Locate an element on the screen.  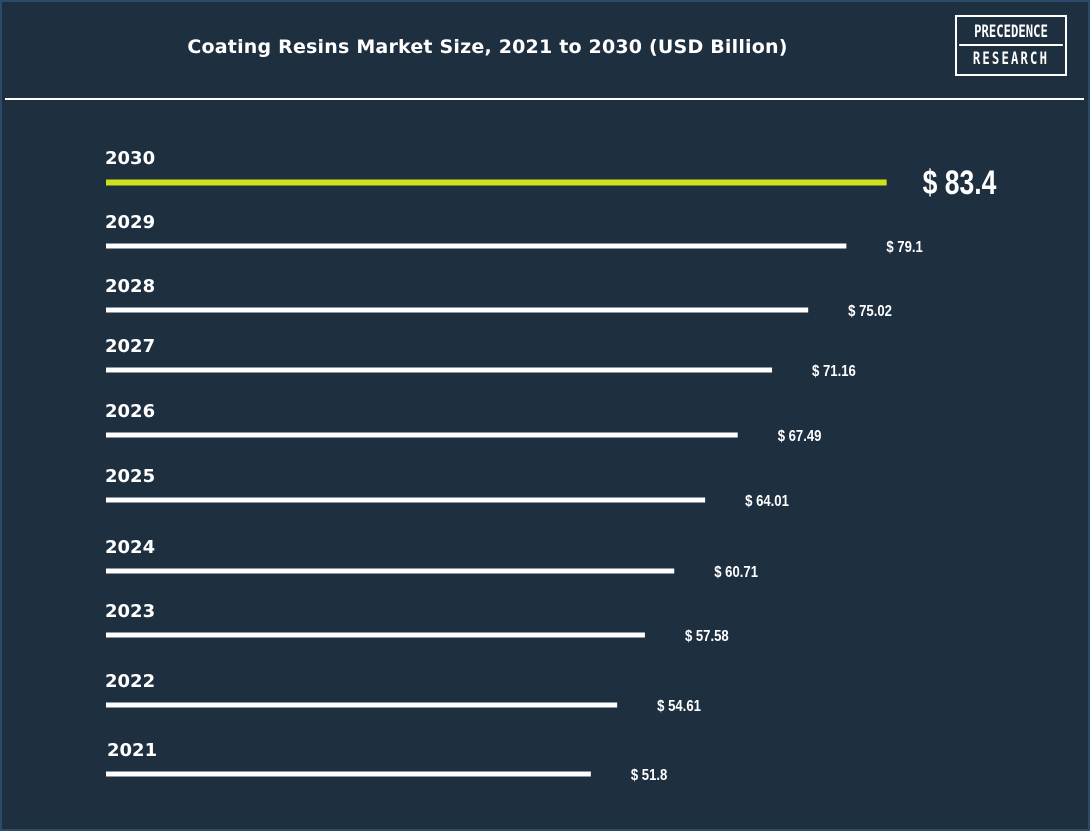
year-label-2028: 2028 is located at coordinates (130, 286).